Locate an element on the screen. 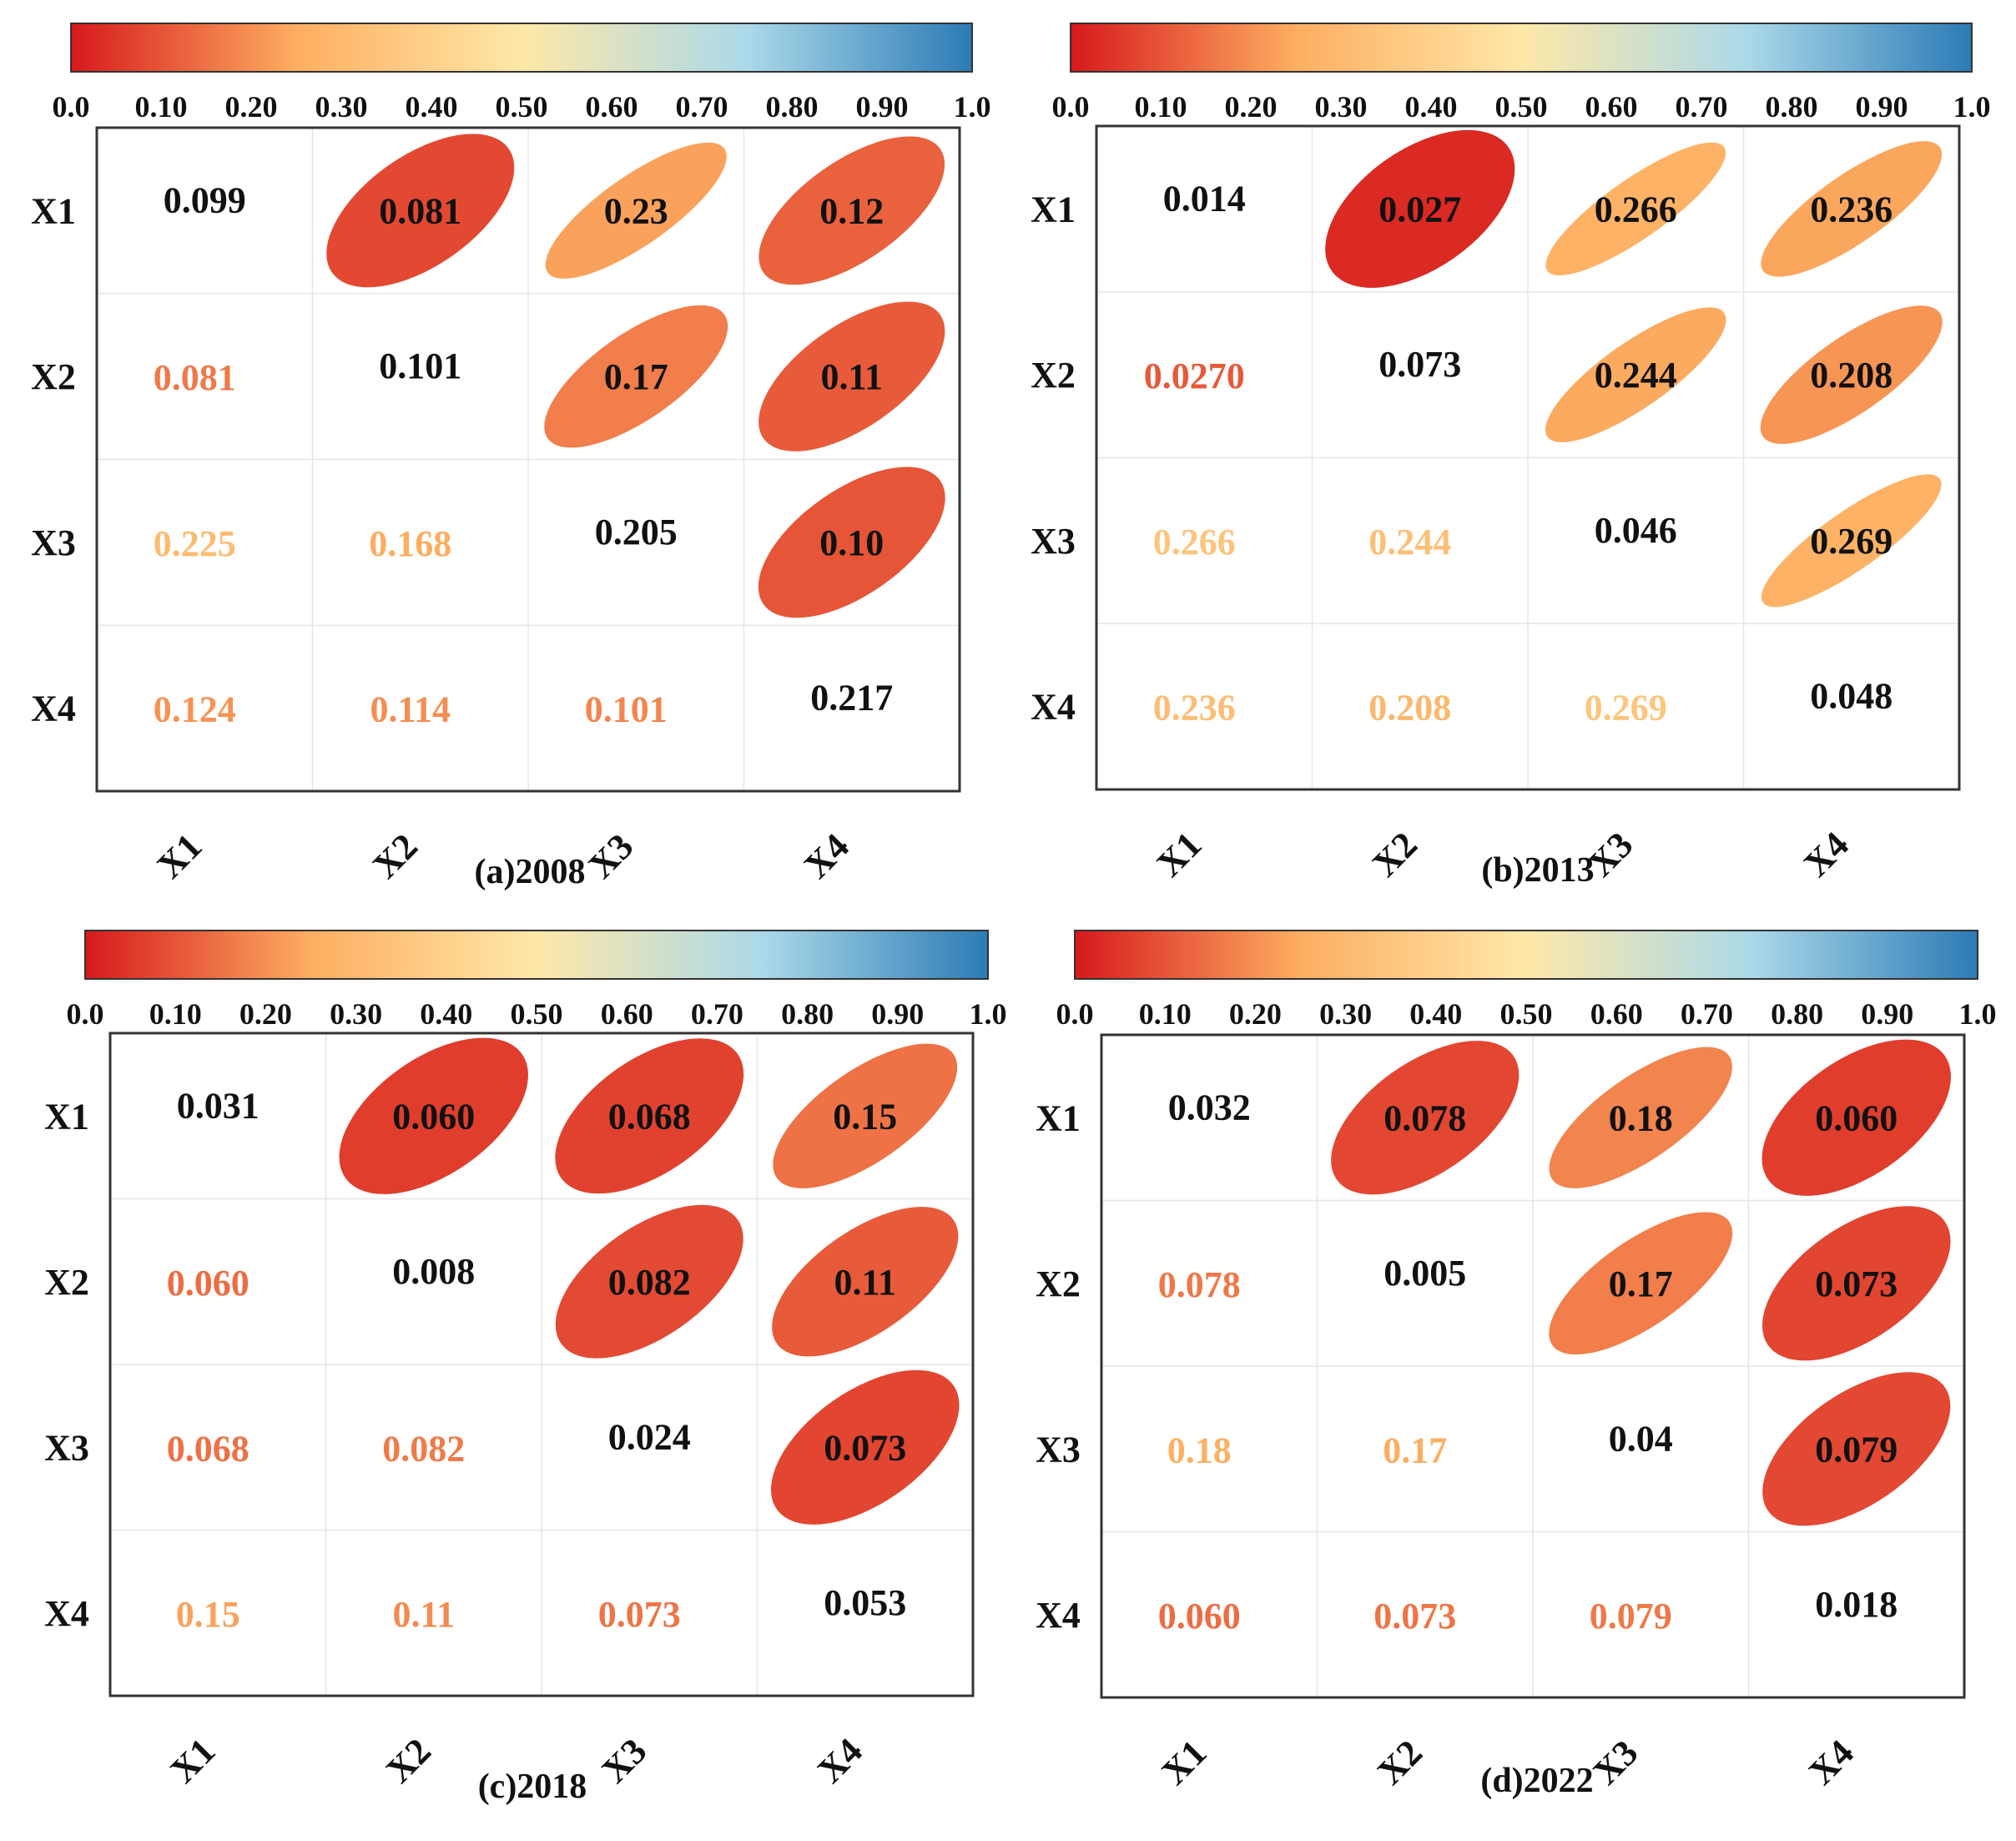 This screenshot has width=2016, height=1841. upper-value: 0.266 is located at coordinates (1636, 209).